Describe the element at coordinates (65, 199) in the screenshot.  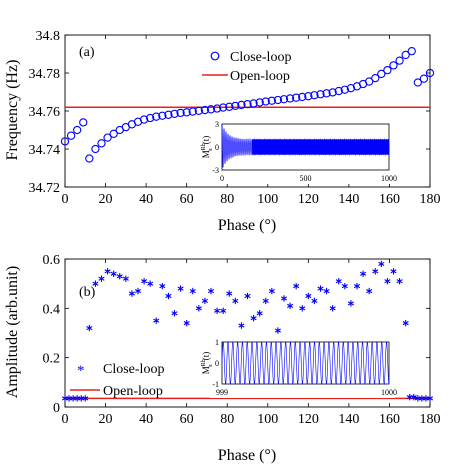
I see `x-tick-label: 0` at that location.